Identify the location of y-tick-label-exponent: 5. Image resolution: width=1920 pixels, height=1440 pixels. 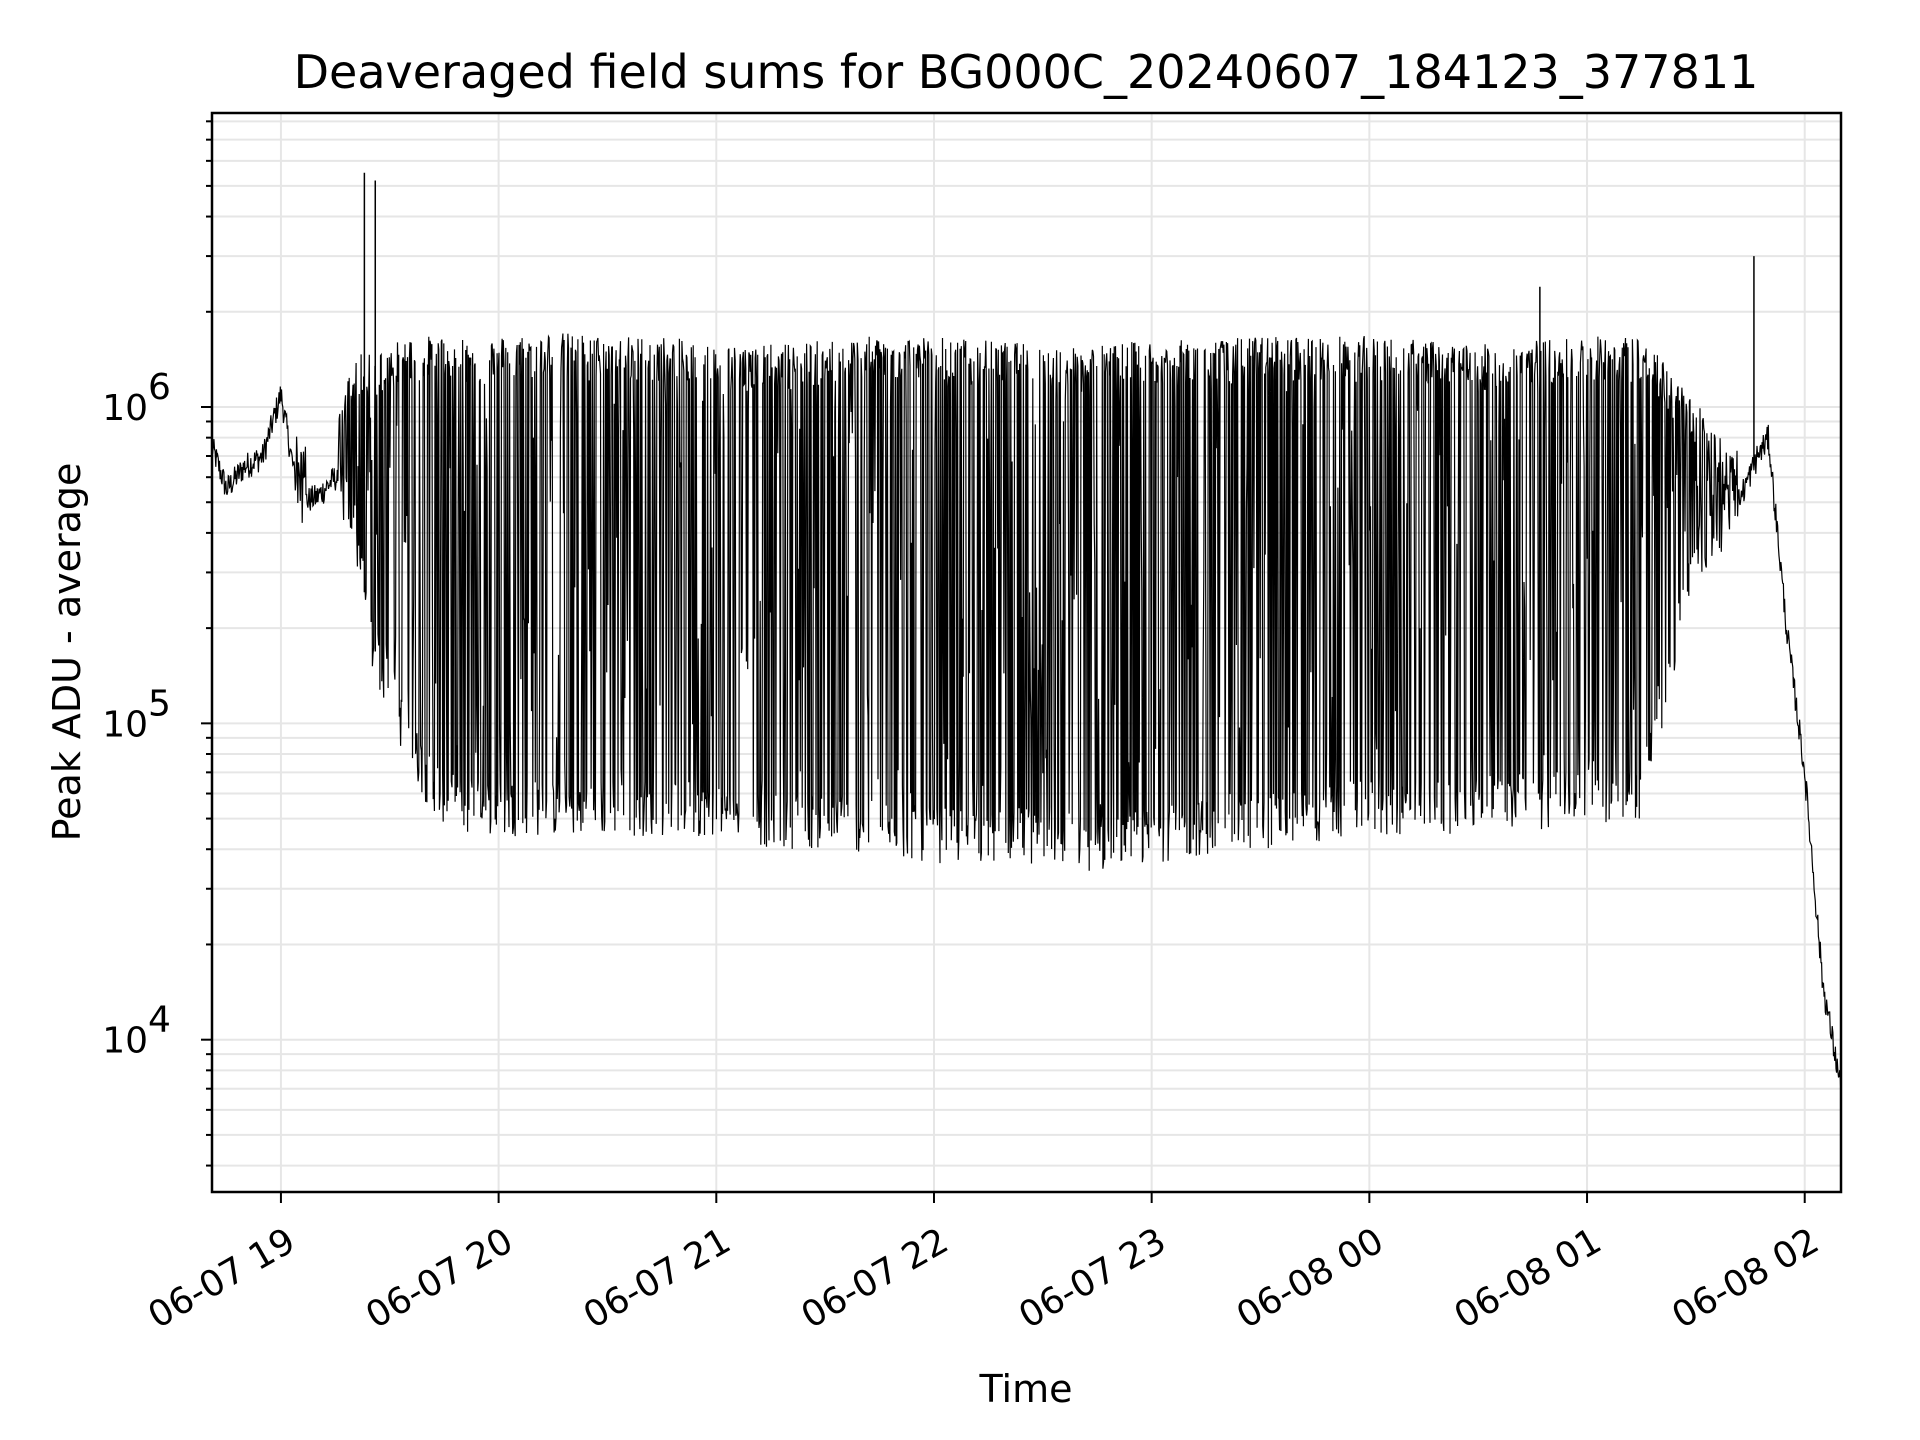
(159, 703).